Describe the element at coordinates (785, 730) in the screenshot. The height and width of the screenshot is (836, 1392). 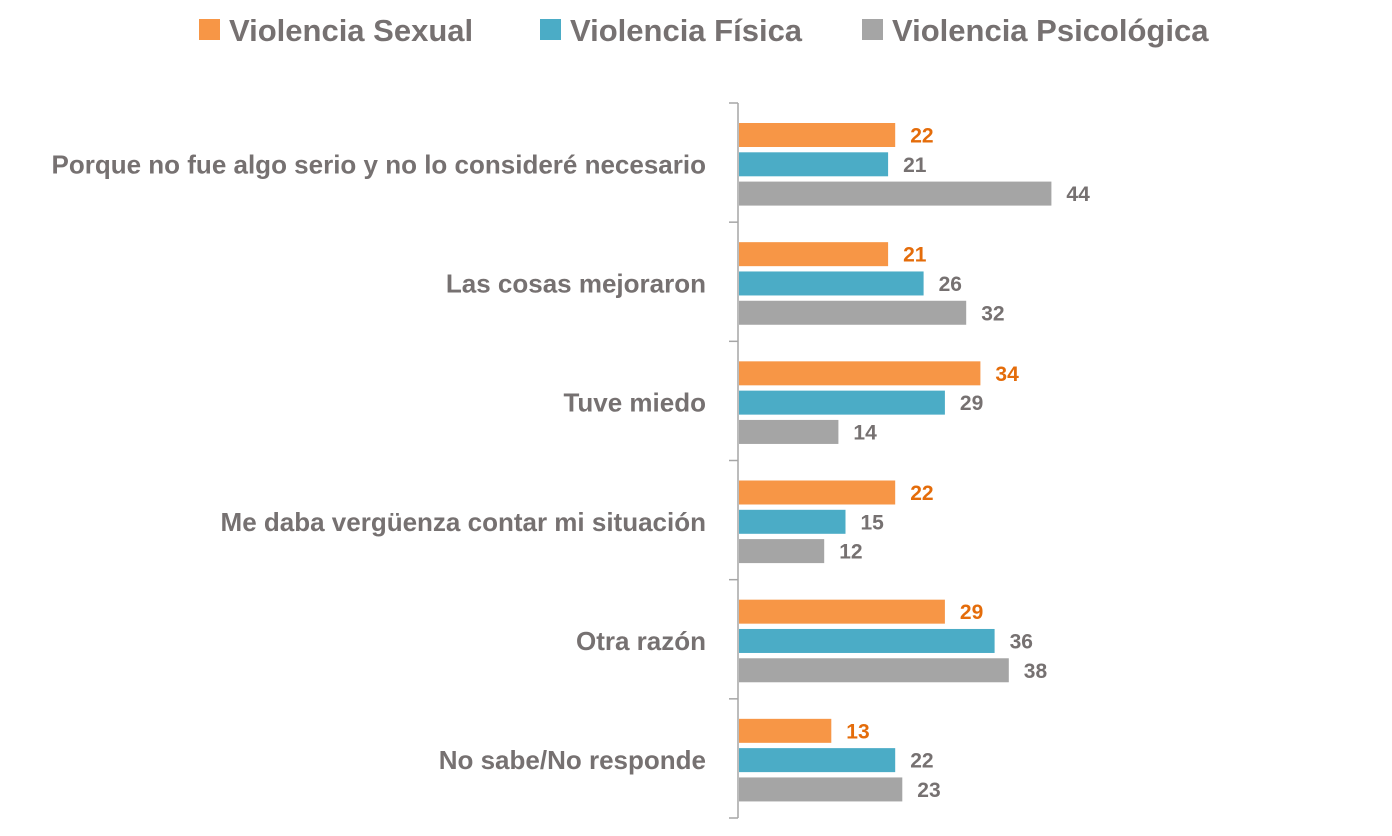
I see `bar-violencia-sexual-no-sabe-no-responde` at that location.